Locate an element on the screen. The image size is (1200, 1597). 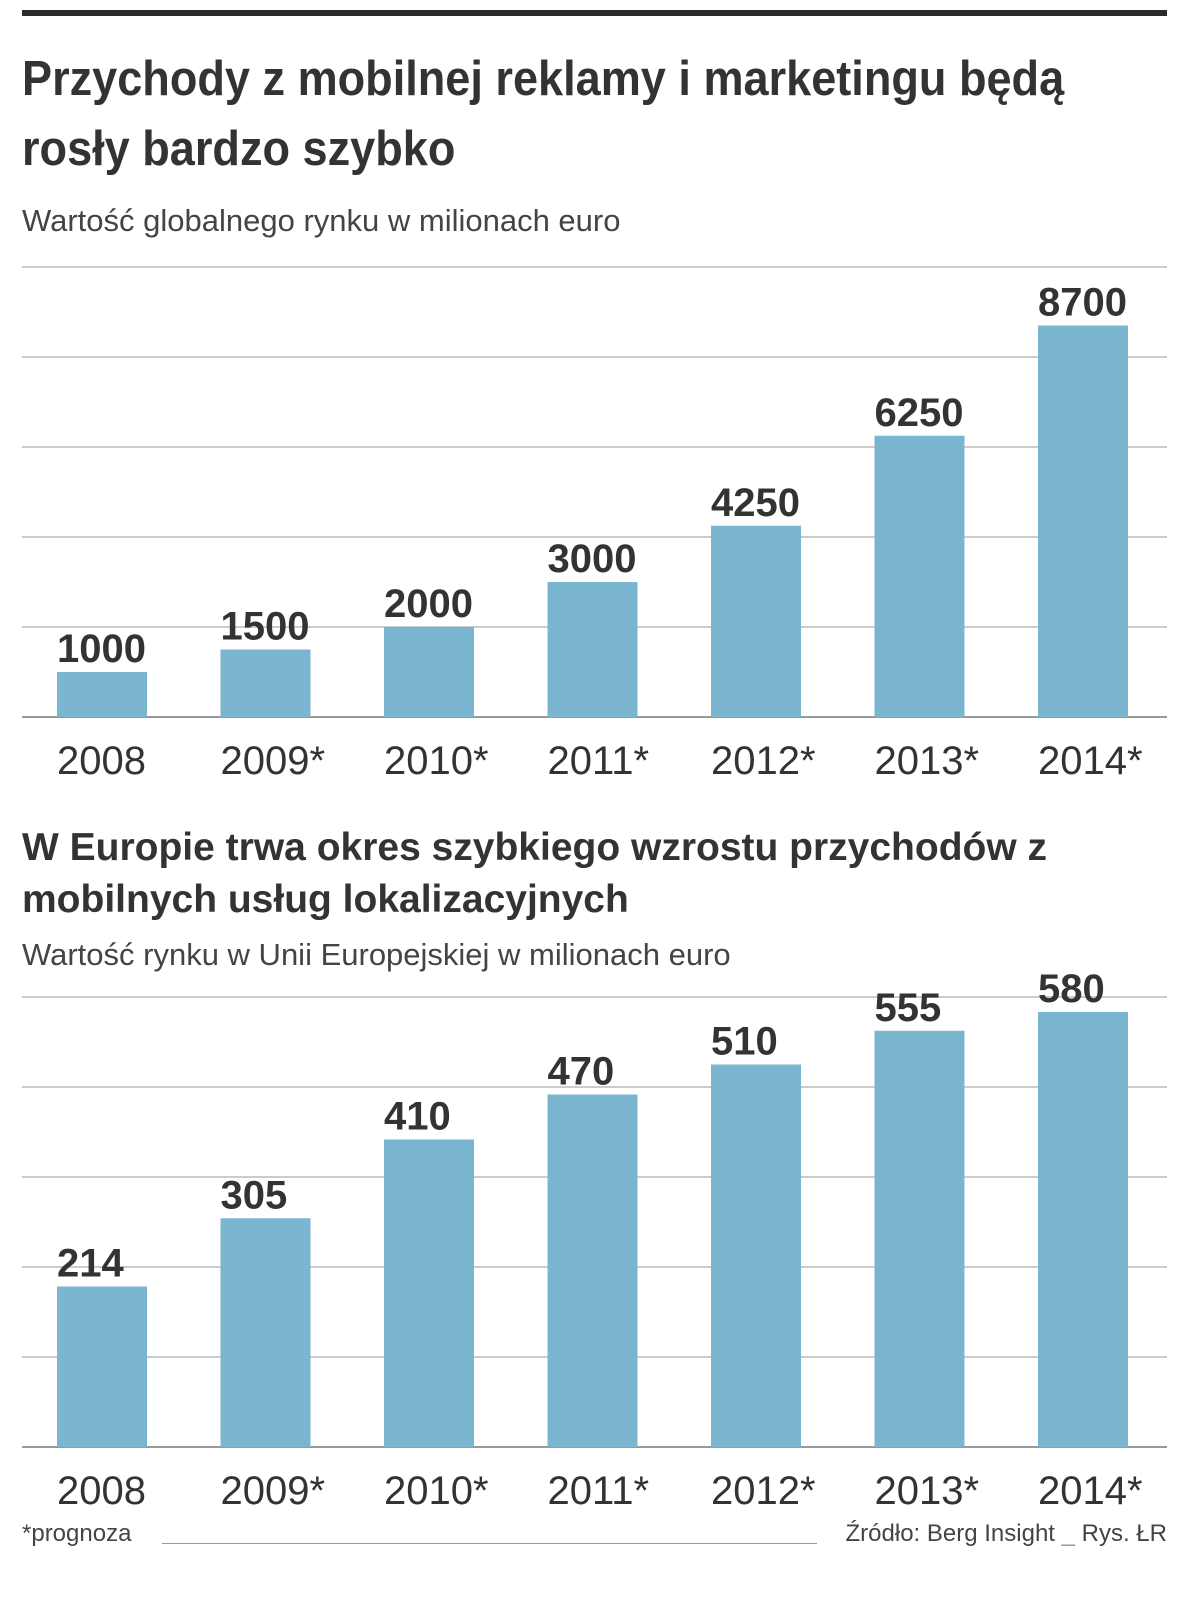
chart1-value-label: 3000 is located at coordinates (592, 559).